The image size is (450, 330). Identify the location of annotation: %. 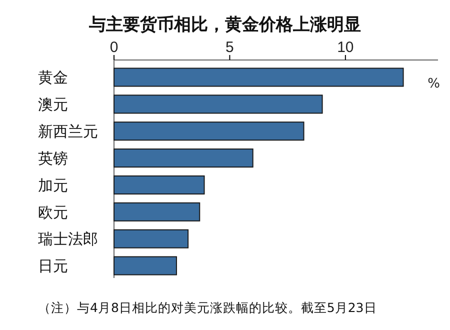
(434, 84).